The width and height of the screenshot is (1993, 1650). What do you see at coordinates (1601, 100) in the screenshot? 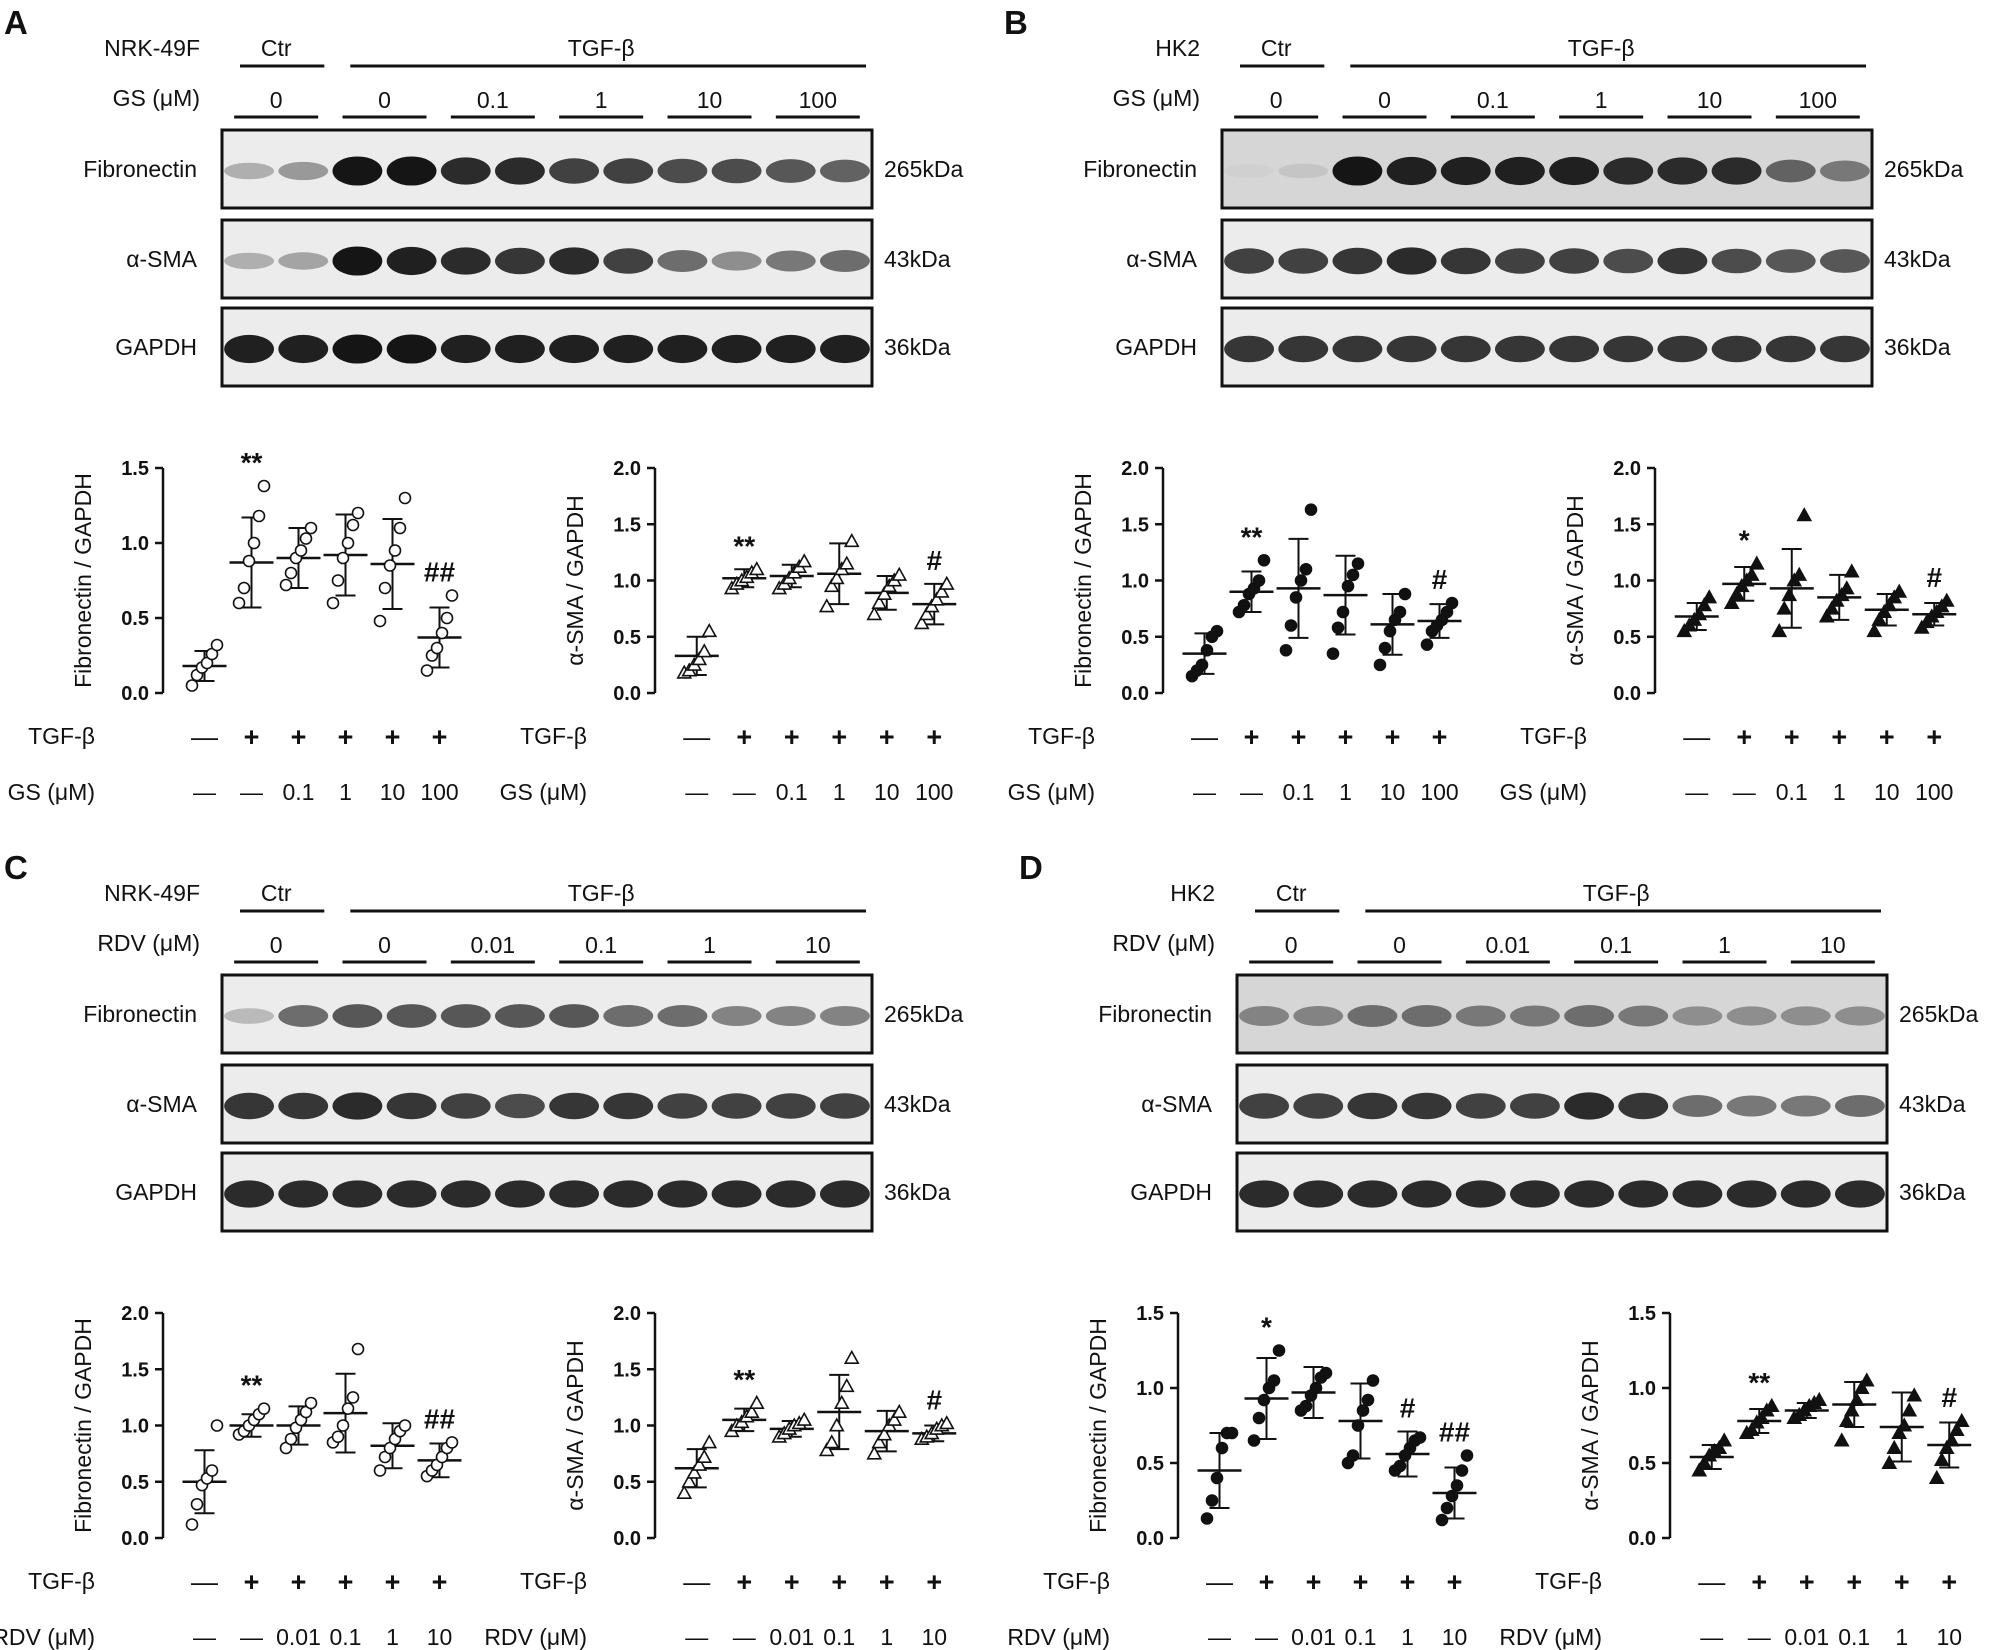
I see `dose-lane-label: 1` at bounding box center [1601, 100].